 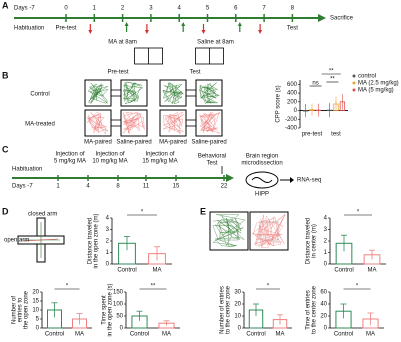 I want to click on label: 600, so click(x=292, y=85).